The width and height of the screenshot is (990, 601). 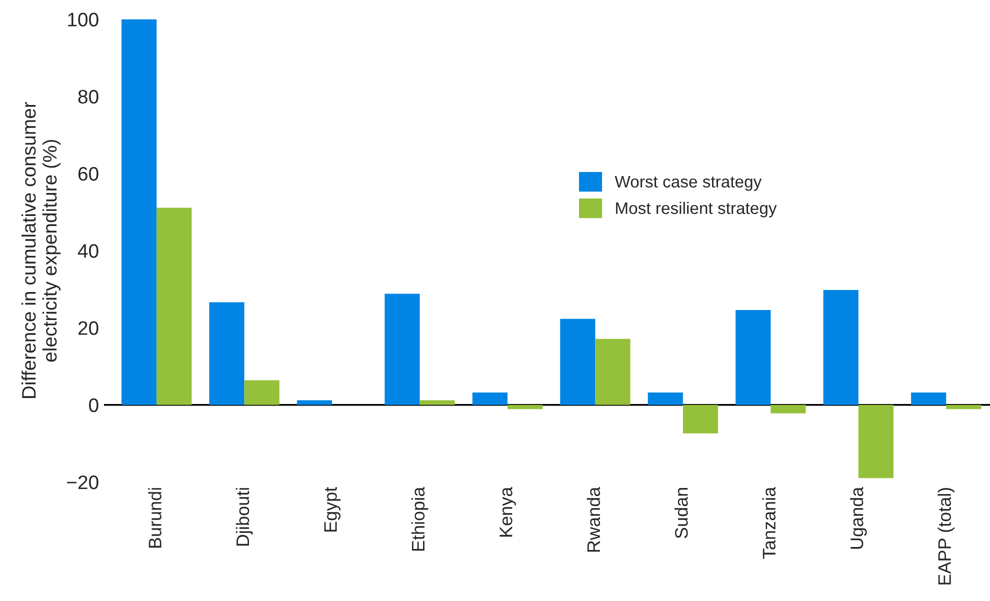 What do you see at coordinates (82, 482) in the screenshot?
I see `y-tick-label: −20` at bounding box center [82, 482].